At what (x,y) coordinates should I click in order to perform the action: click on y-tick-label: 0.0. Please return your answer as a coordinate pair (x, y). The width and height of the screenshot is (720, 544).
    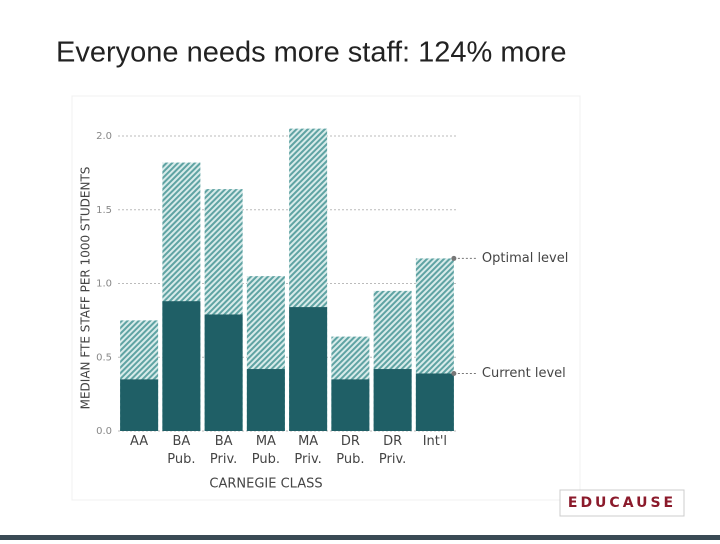
    Looking at the image, I should click on (104, 431).